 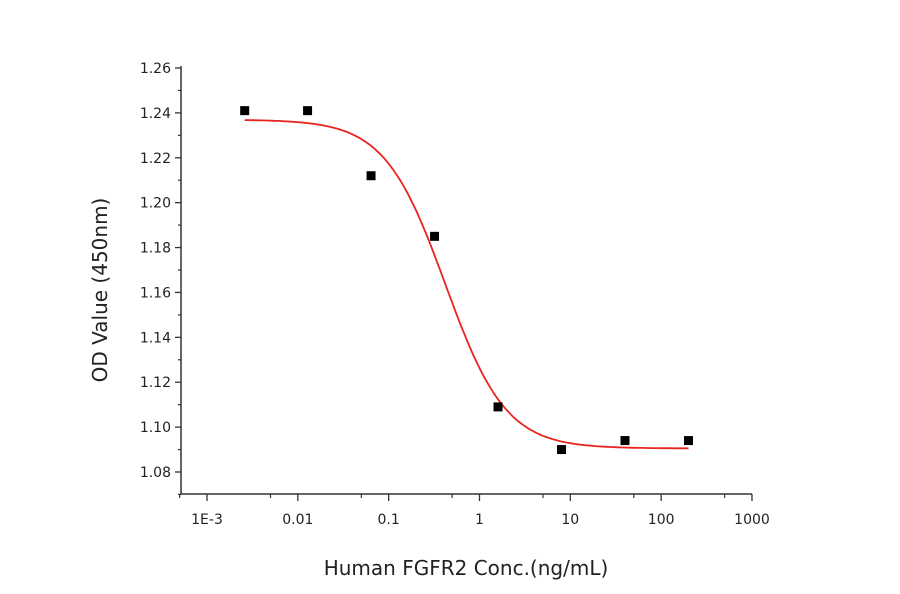 I want to click on x-tick-label: 0.1, so click(x=389, y=520).